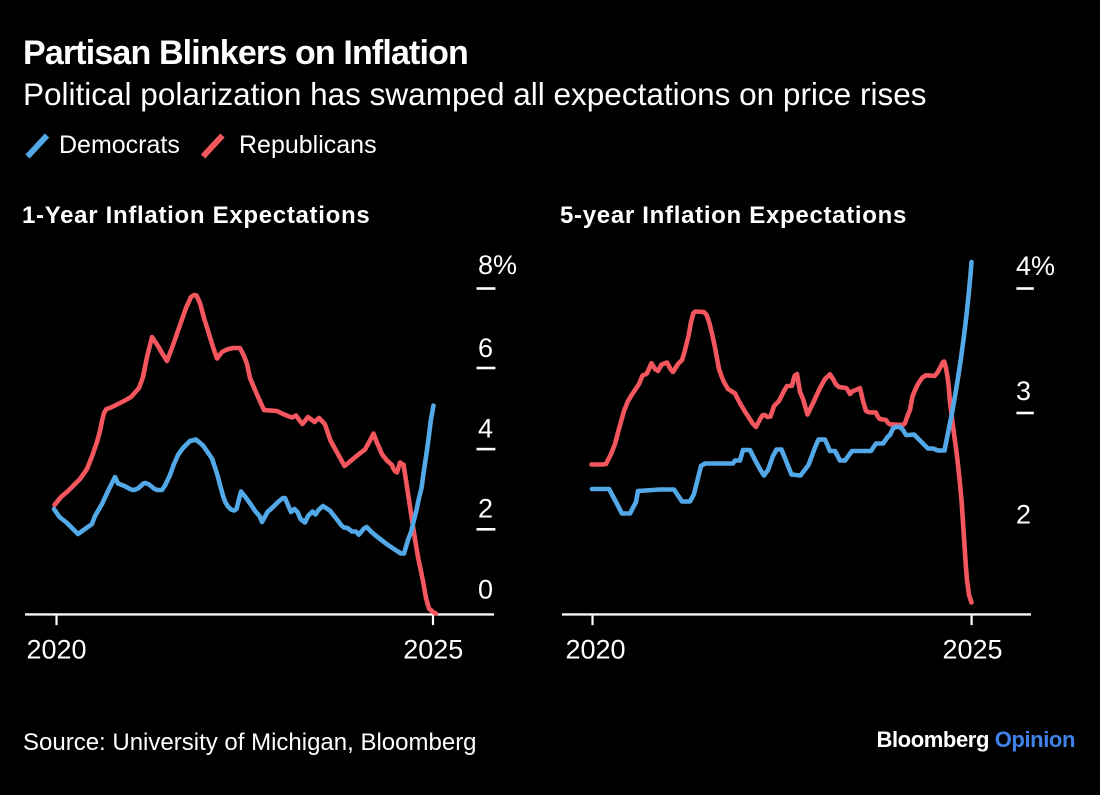 The image size is (1100, 795). Describe the element at coordinates (485, 590) in the screenshot. I see `svg-text: 0` at that location.